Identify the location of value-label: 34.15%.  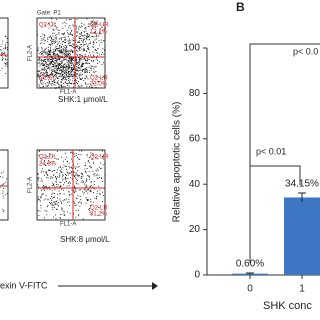
(302, 184).